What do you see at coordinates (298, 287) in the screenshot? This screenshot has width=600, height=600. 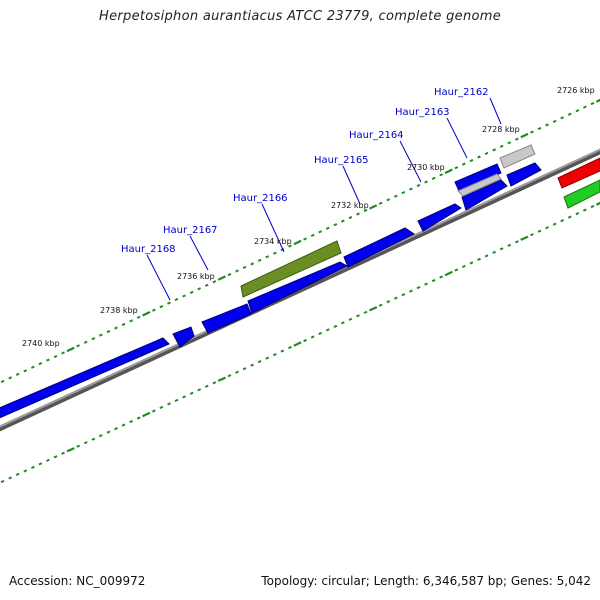 I see `gene-haur-2166-forward` at bounding box center [298, 287].